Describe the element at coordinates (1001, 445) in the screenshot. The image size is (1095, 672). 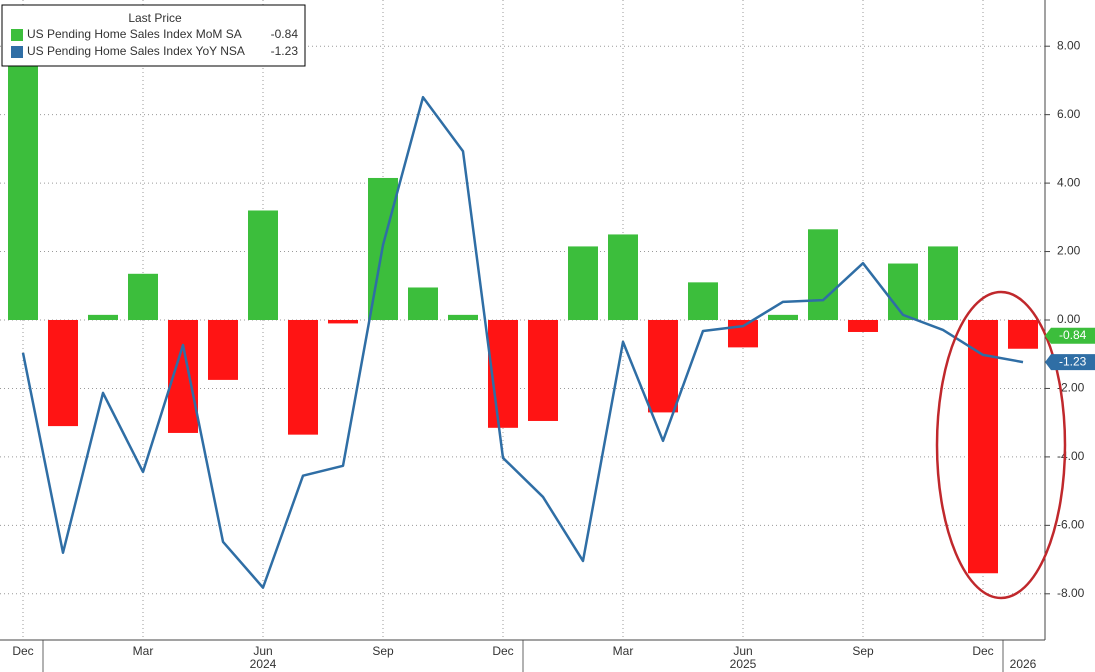
I see `highlight-ellipse` at that location.